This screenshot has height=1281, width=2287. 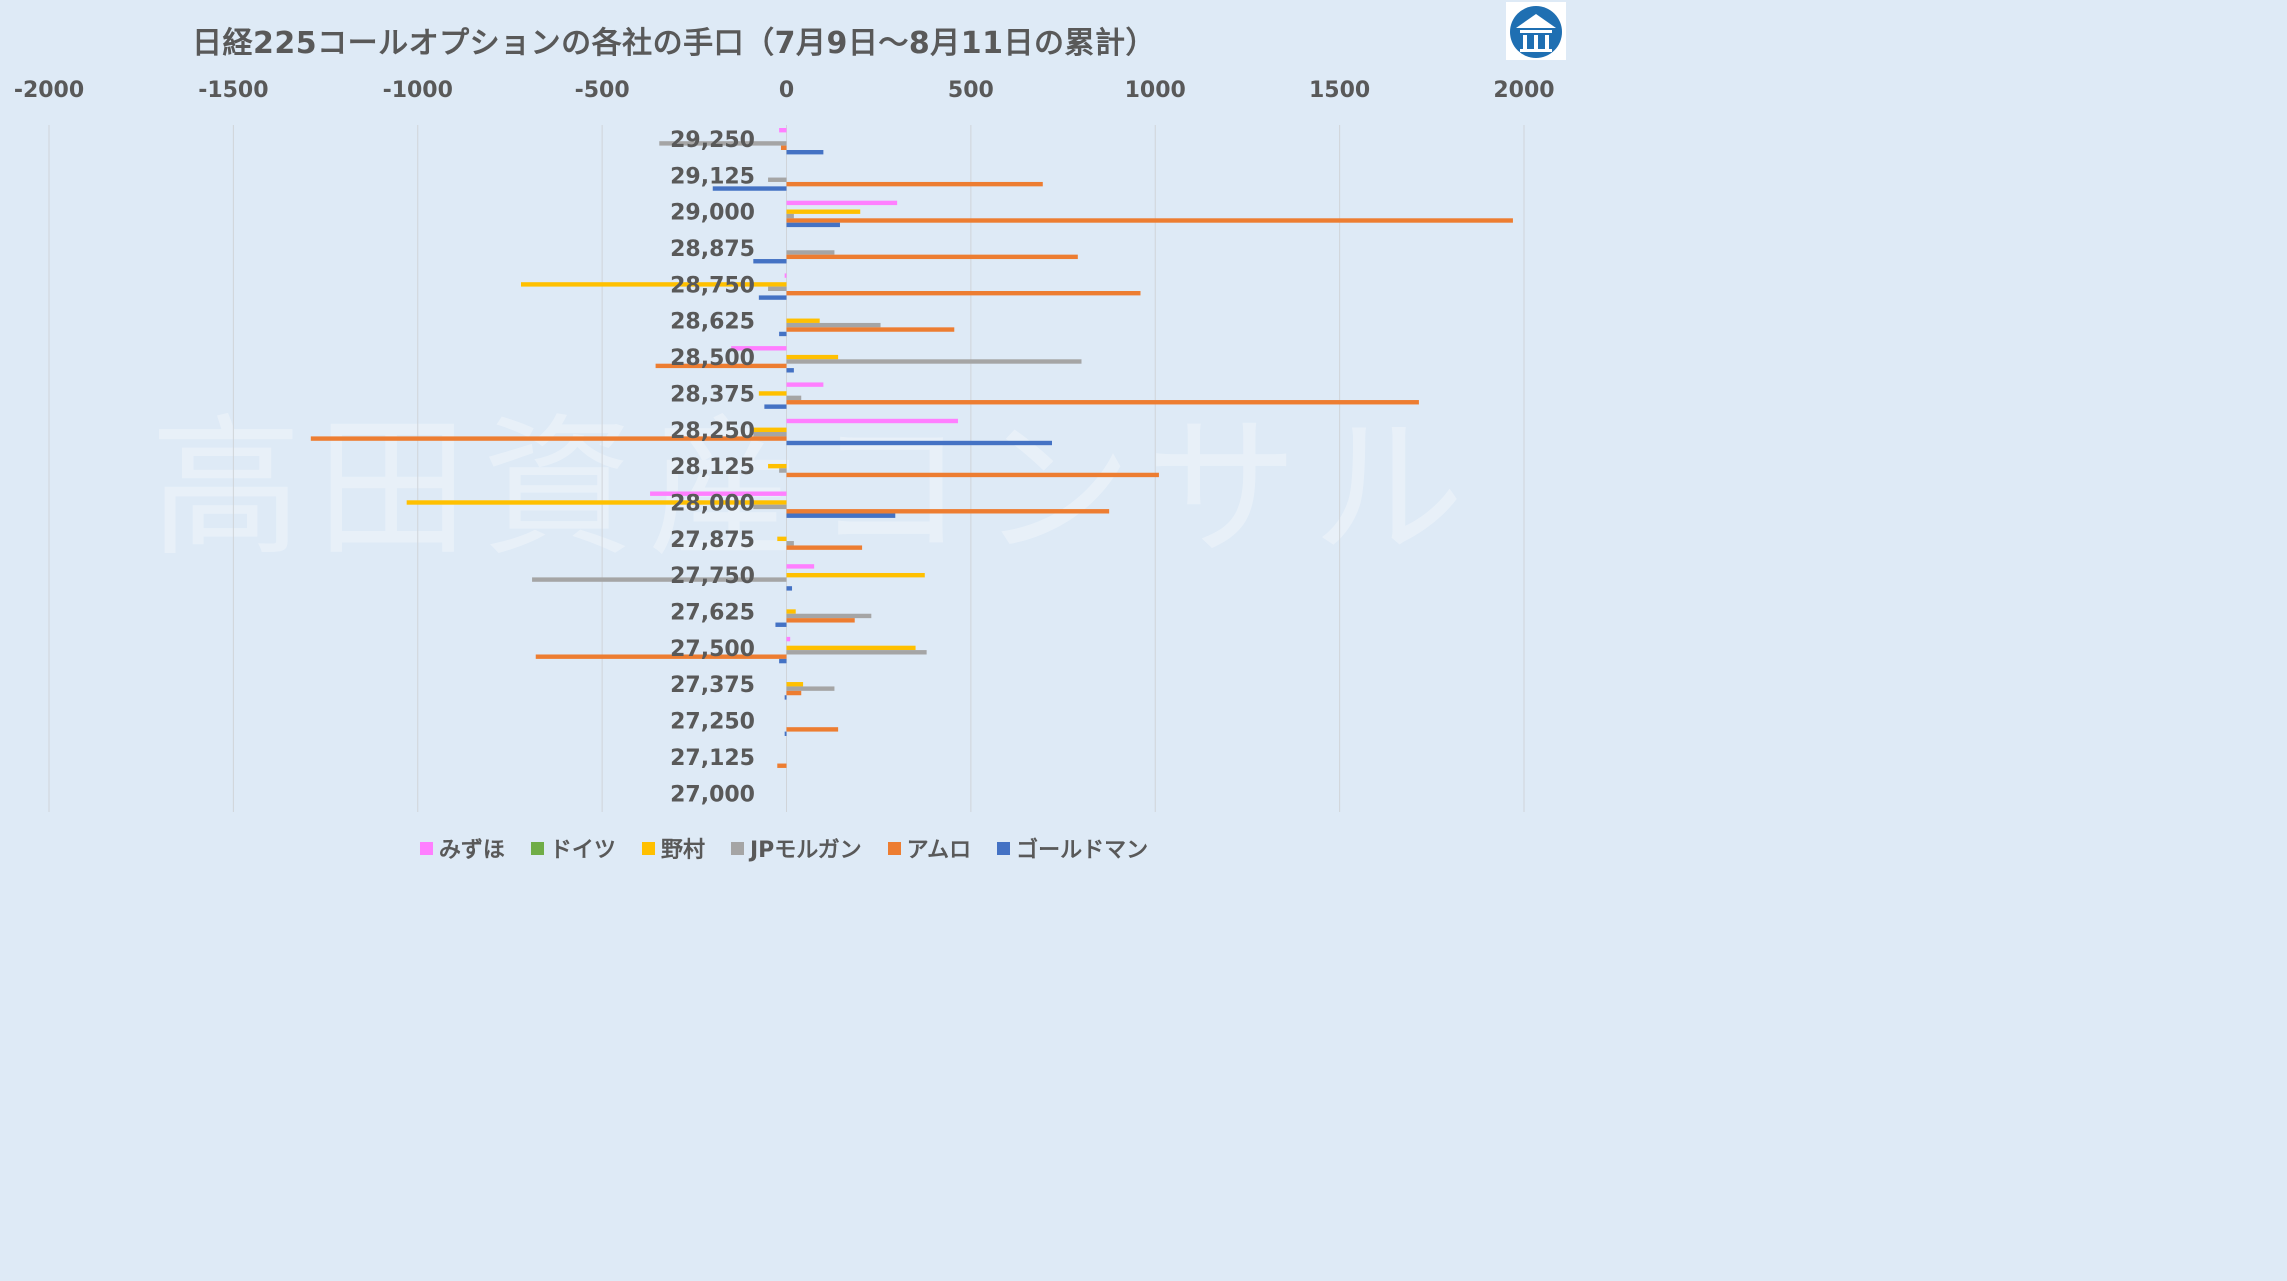 I want to click on legend-item: アムロ, so click(x=929, y=848).